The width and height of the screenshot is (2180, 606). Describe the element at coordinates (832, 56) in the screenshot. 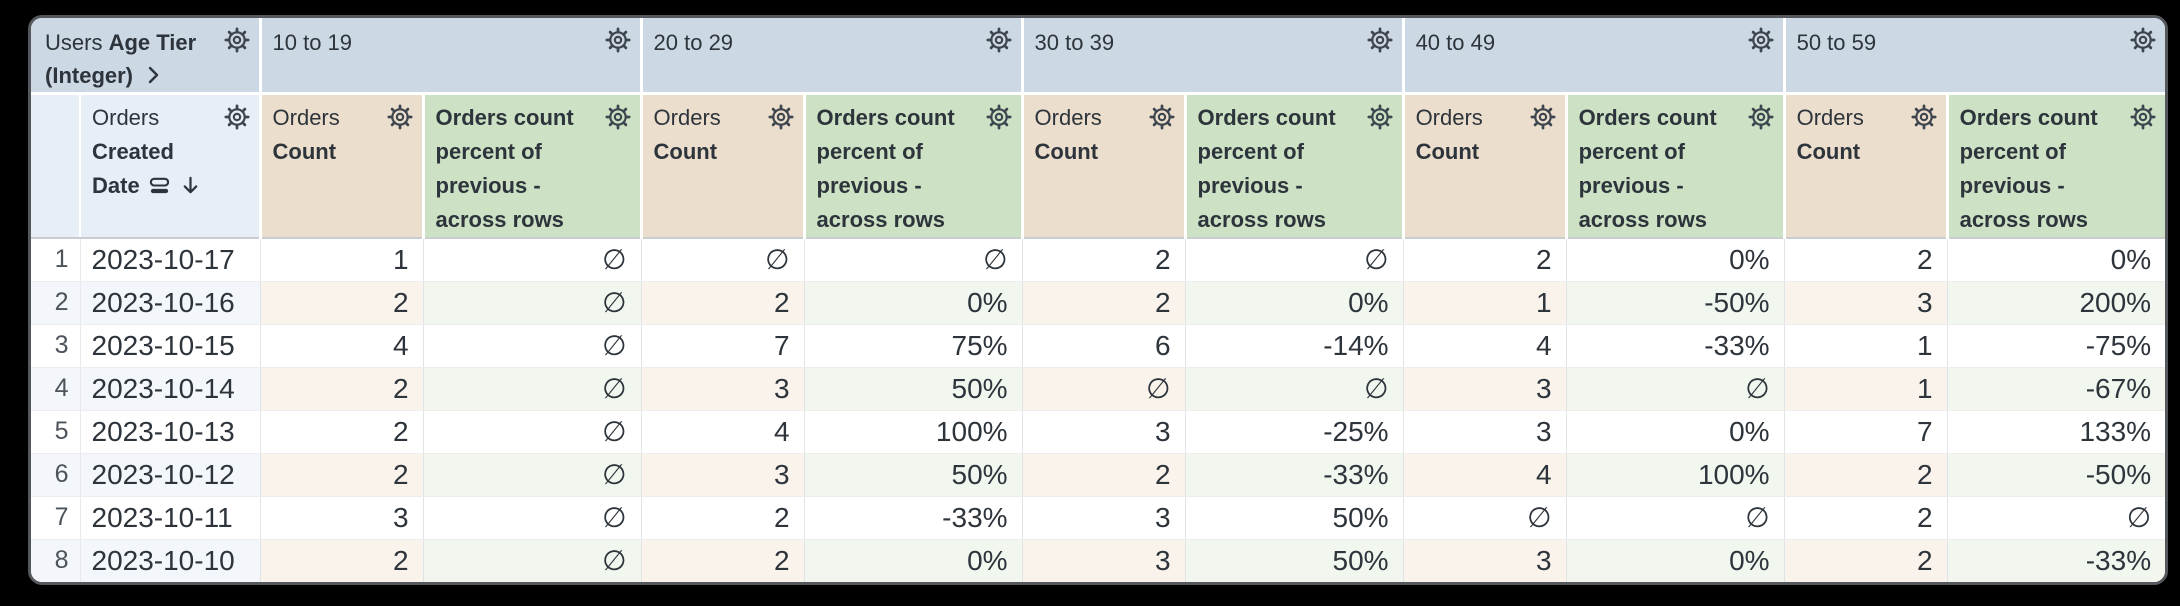

I see `pivot-header-20-to-29: 20 to 29` at that location.